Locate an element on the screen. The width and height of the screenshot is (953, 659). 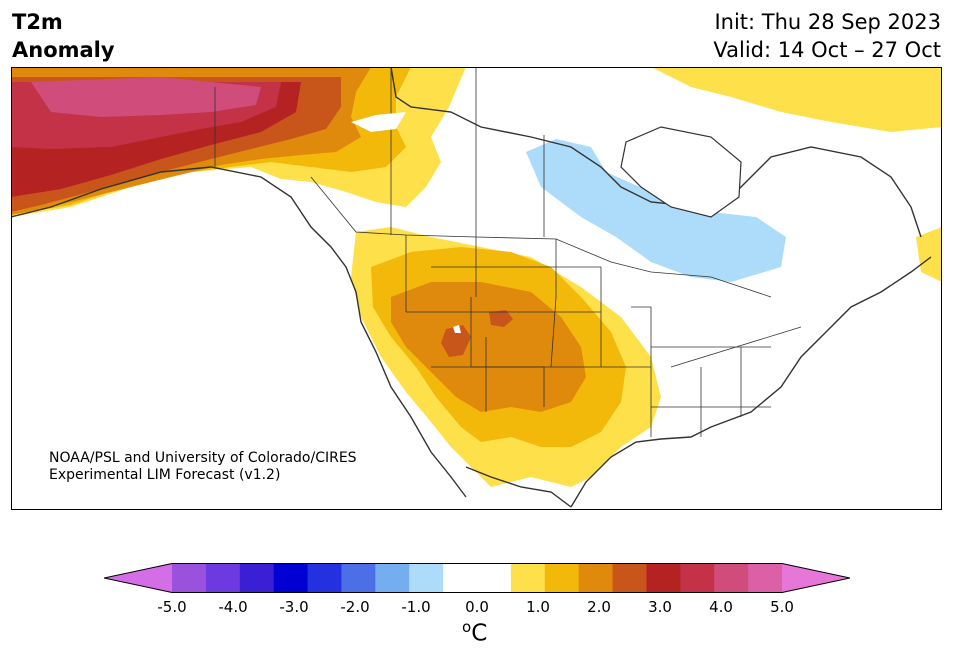
colorbar-svg is located at coordinates (477, 578).